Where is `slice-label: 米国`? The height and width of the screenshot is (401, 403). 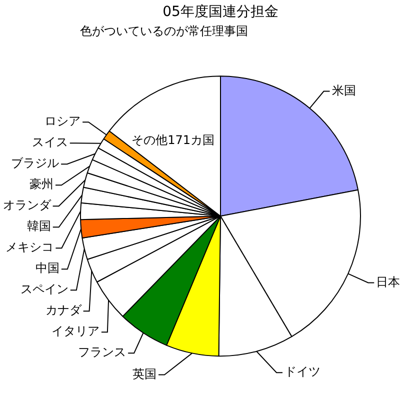
slice-label: 米国 is located at coordinates (344, 90).